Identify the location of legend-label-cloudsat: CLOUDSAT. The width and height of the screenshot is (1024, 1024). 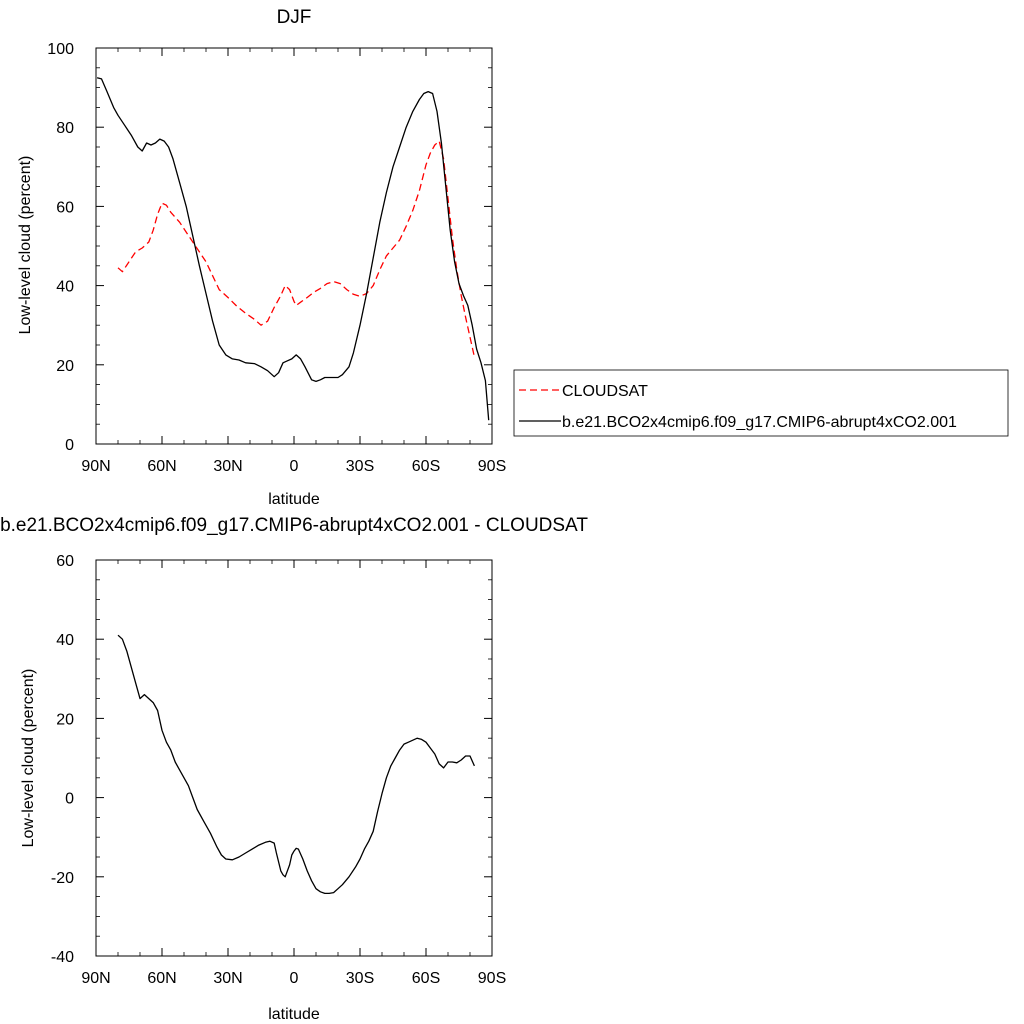
(605, 391).